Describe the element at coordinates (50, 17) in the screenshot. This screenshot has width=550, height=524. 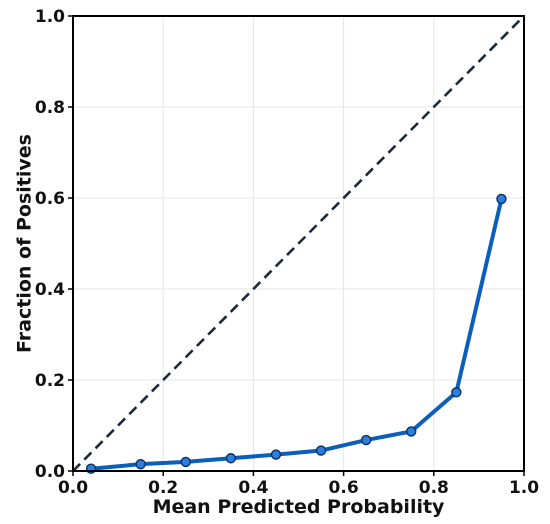
I see `y-tick-label-5: 1.0` at that location.